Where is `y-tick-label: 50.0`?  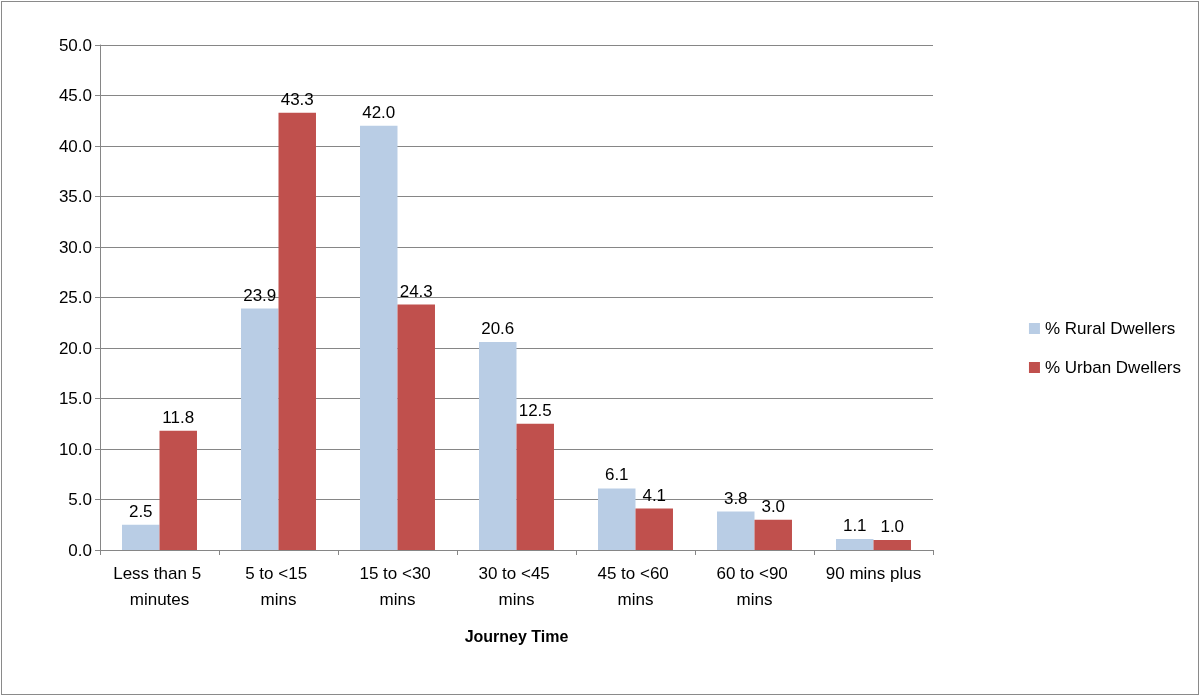
y-tick-label: 50.0 is located at coordinates (75, 45).